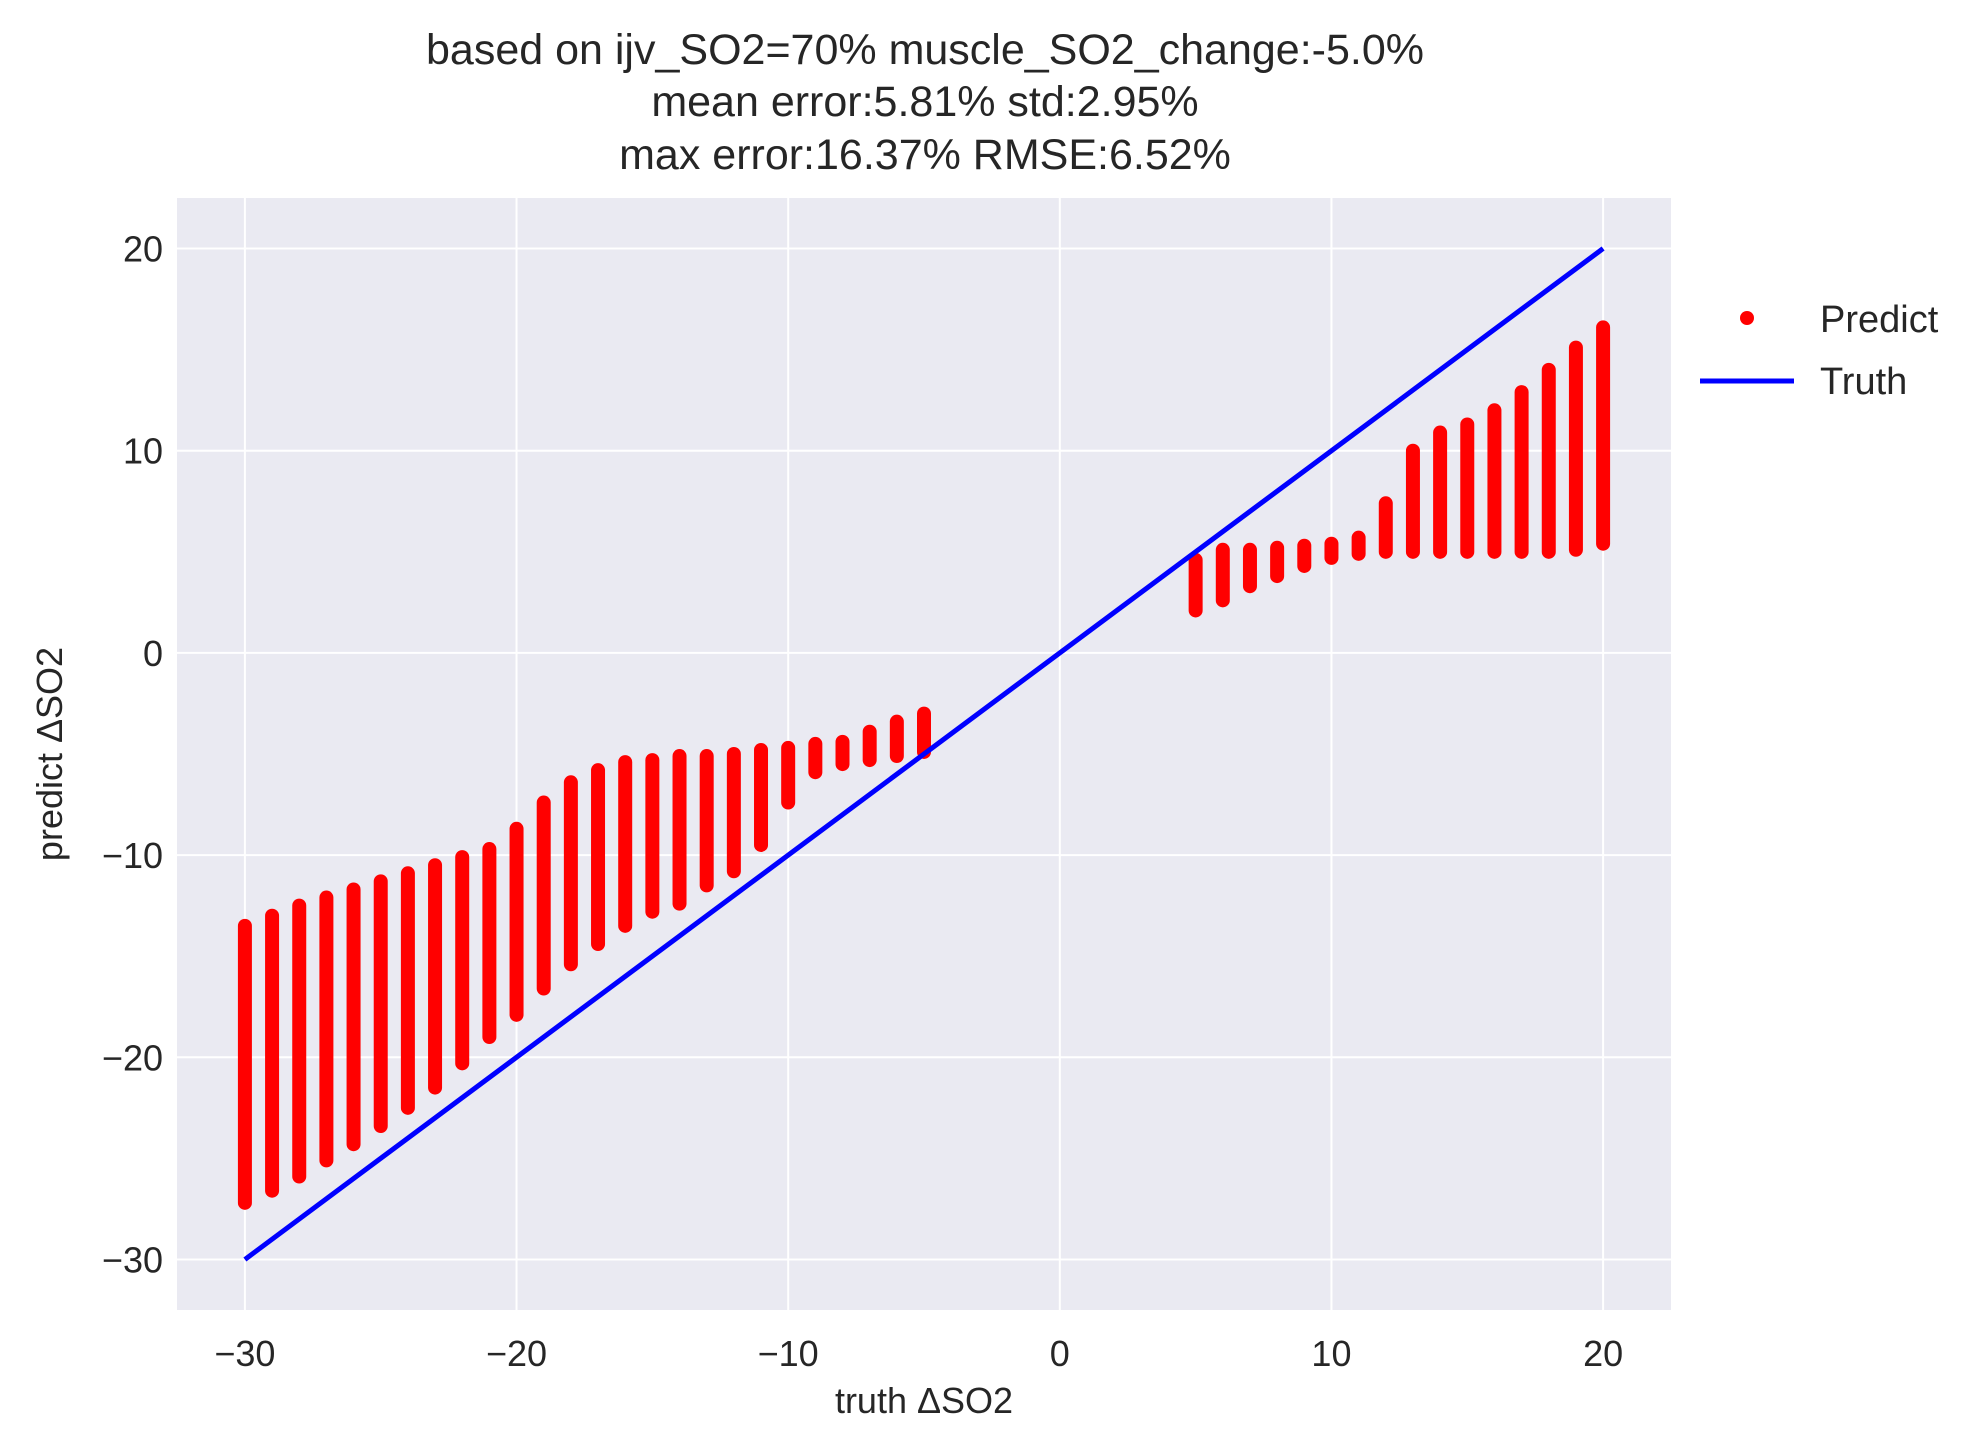 Image resolution: width=1988 pixels, height=1447 pixels. What do you see at coordinates (132, 855) in the screenshot?
I see `y-tick-label: −10` at bounding box center [132, 855].